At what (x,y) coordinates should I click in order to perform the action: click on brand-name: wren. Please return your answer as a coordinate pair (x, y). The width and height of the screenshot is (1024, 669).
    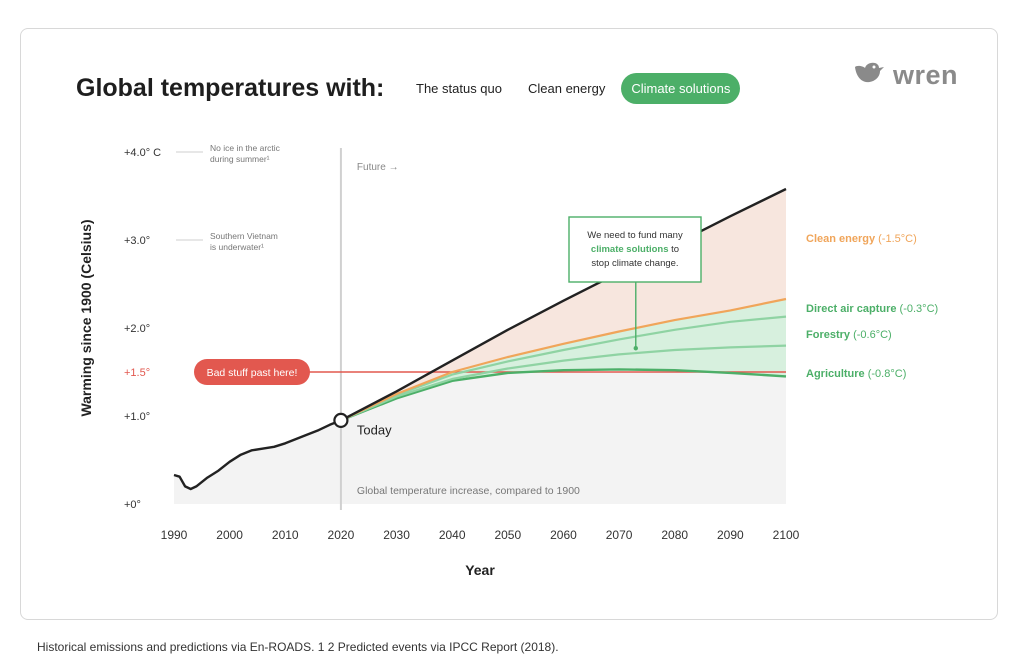
    Looking at the image, I should click on (926, 75).